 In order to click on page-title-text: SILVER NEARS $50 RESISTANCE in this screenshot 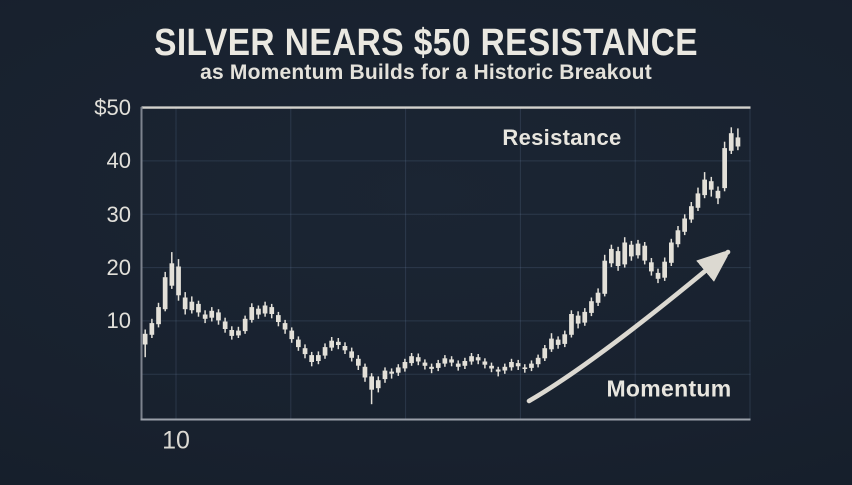, I will do `click(426, 43)`.